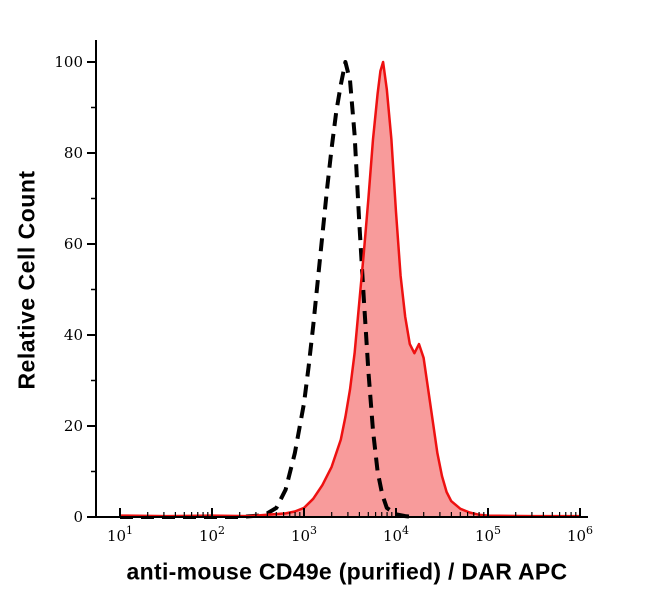  Describe the element at coordinates (73, 244) in the screenshot. I see `y-tick-label: 60` at that location.